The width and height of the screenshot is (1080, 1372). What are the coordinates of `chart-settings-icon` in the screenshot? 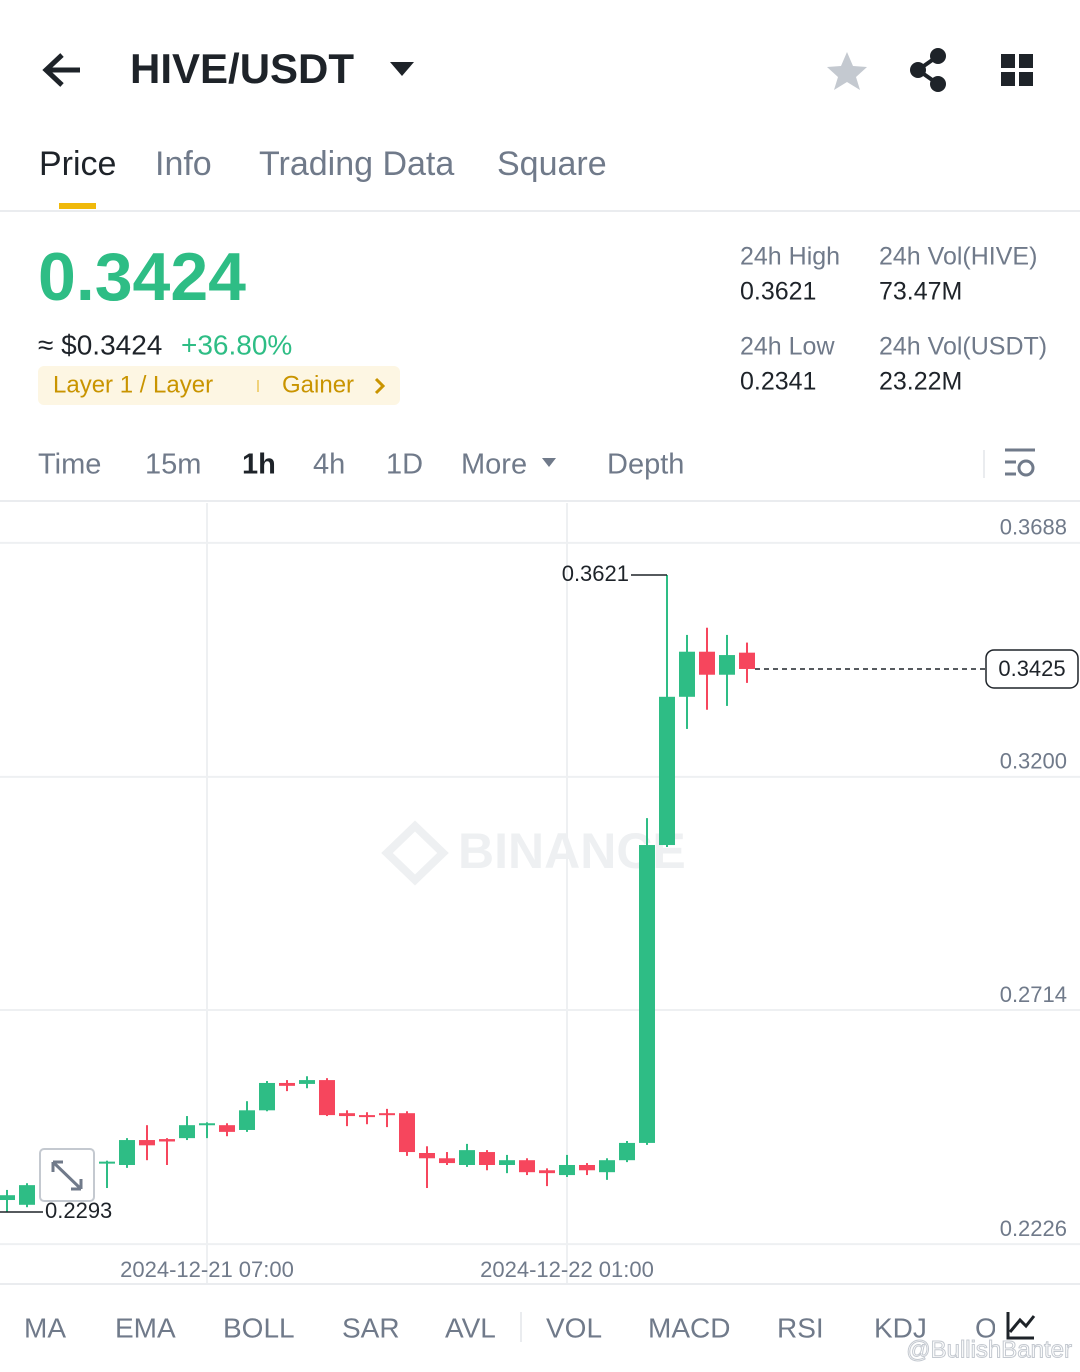 It's located at (1020, 462).